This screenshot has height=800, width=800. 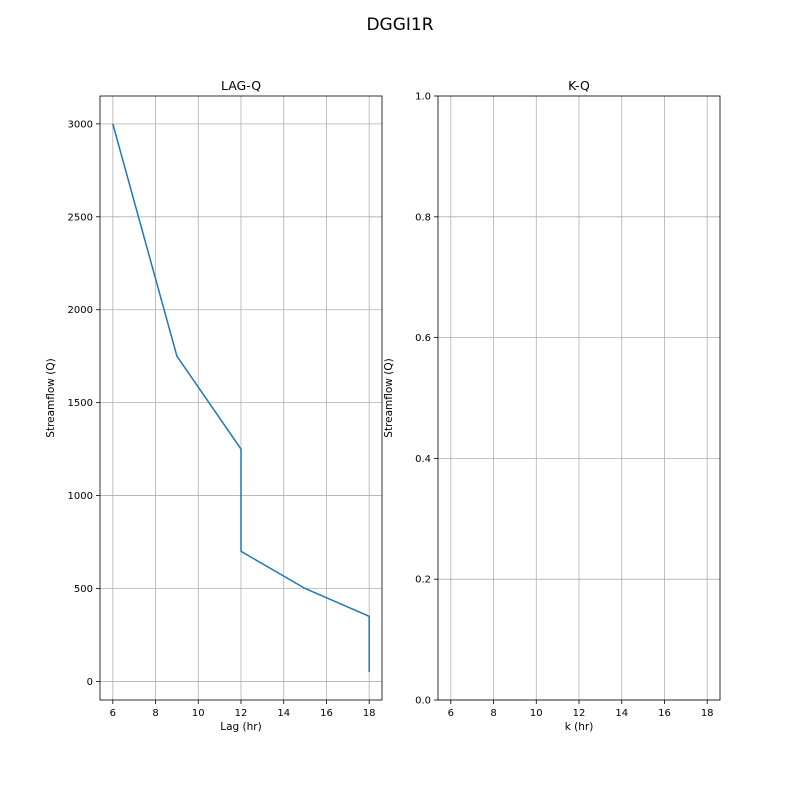 I want to click on k-q-x-tick-label: 14, so click(x=621, y=713).